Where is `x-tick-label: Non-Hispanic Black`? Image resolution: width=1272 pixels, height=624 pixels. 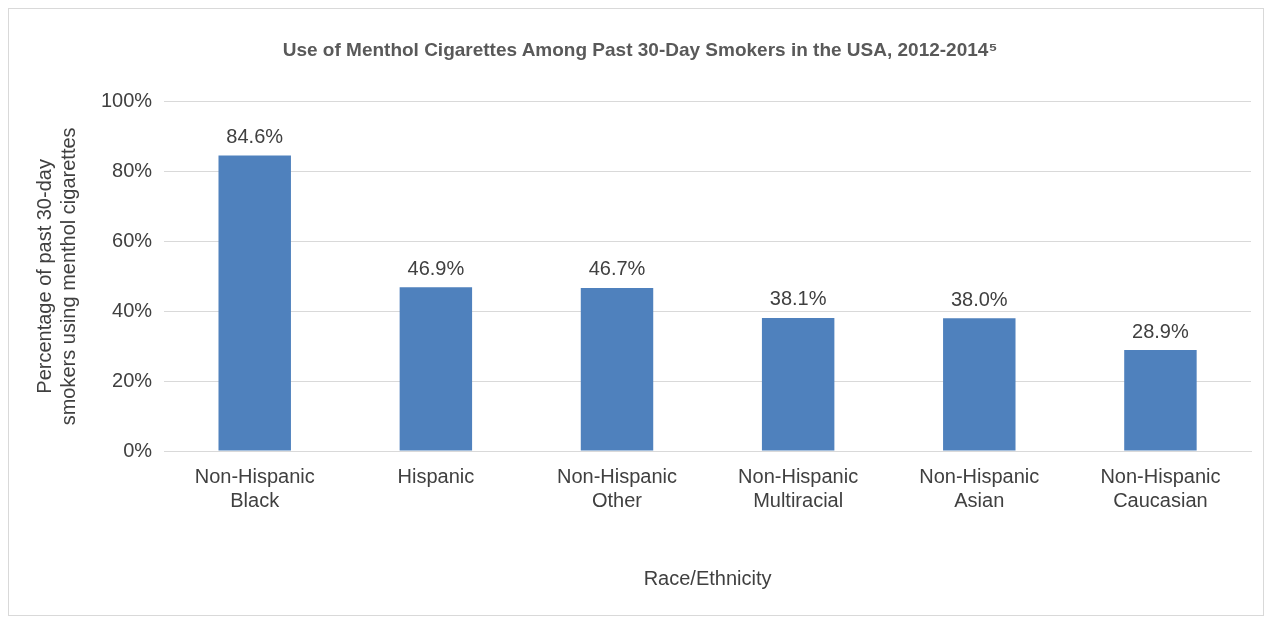
x-tick-label: Non-Hispanic Black is located at coordinates (254, 487).